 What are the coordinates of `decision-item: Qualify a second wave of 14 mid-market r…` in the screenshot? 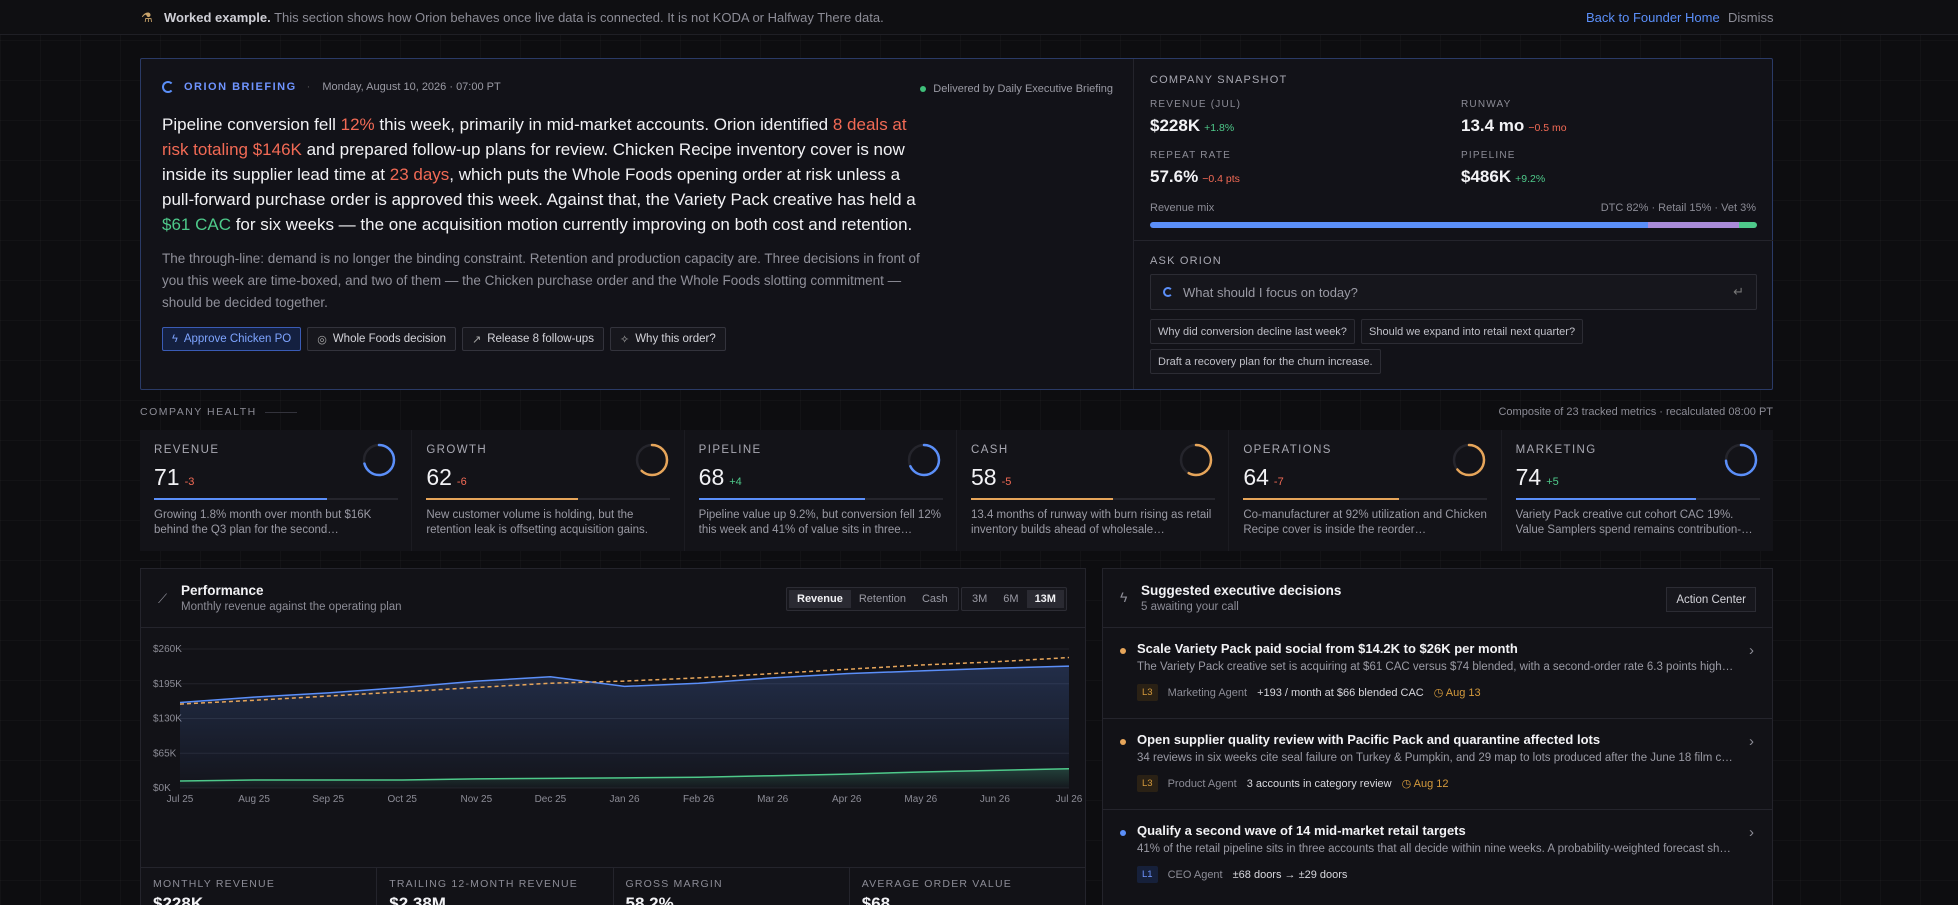 It's located at (1437, 854).